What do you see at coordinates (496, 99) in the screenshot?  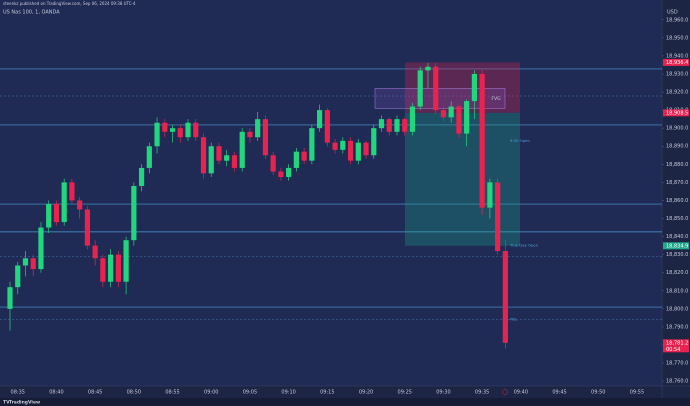 I see `fvg-label: FVG` at bounding box center [496, 99].